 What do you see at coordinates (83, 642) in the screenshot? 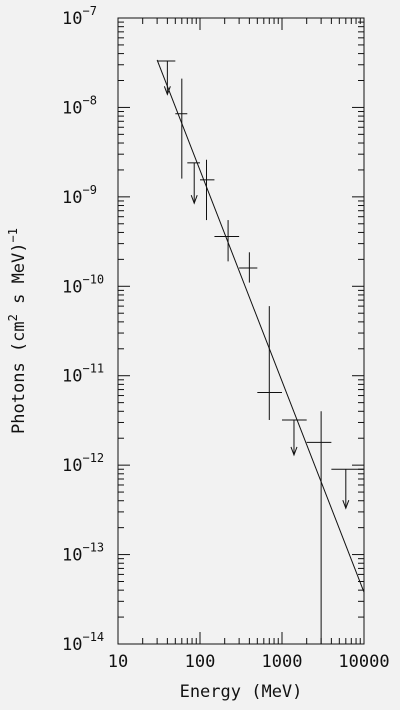
I see `y-tick-label: 10⁻¹⁴` at bounding box center [83, 642].